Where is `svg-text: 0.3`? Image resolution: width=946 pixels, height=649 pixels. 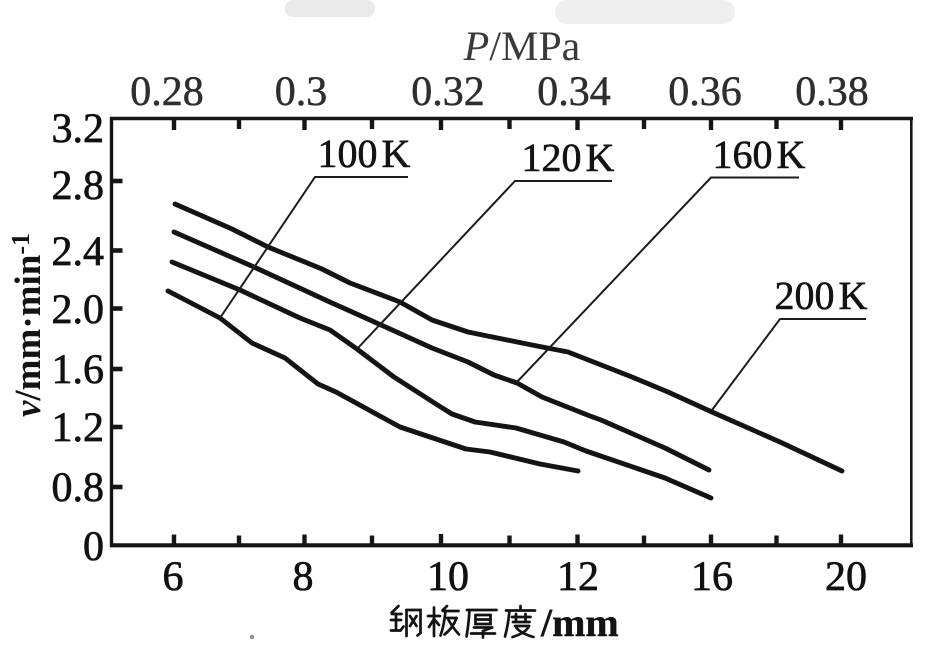
svg-text: 0.3 is located at coordinates (301, 92).